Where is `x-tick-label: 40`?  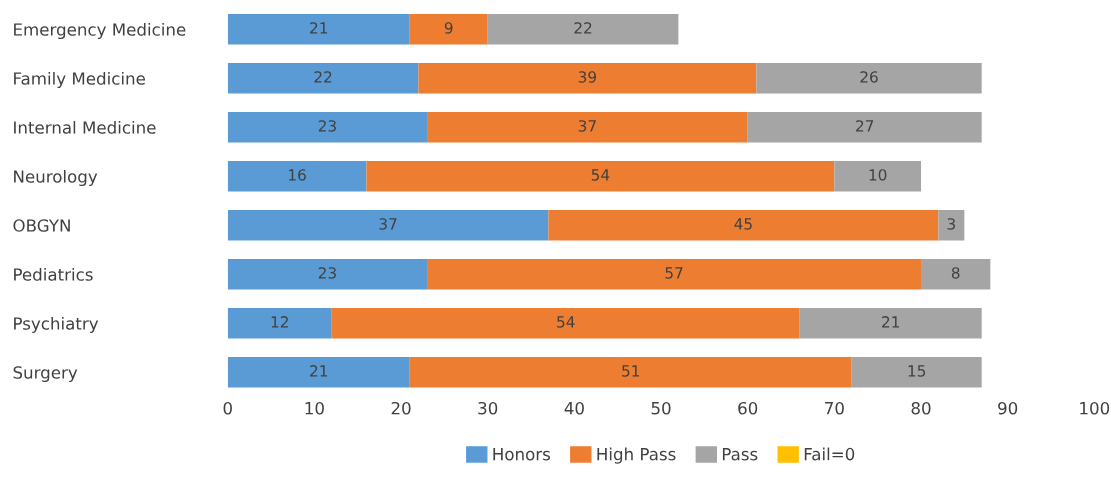 x-tick-label: 40 is located at coordinates (574, 408).